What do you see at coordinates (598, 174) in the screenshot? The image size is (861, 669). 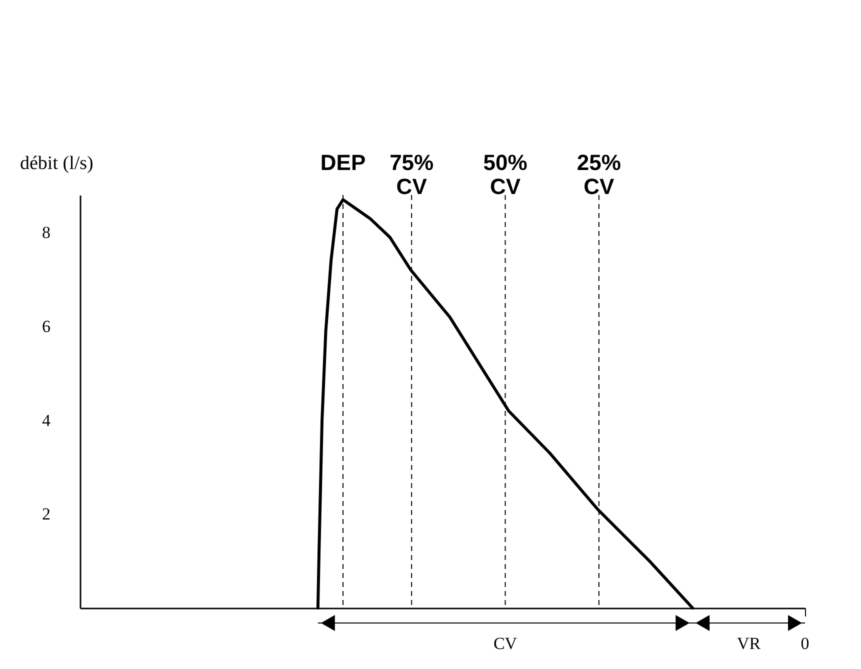 I see `ref-line-label: 25% CV` at bounding box center [598, 174].